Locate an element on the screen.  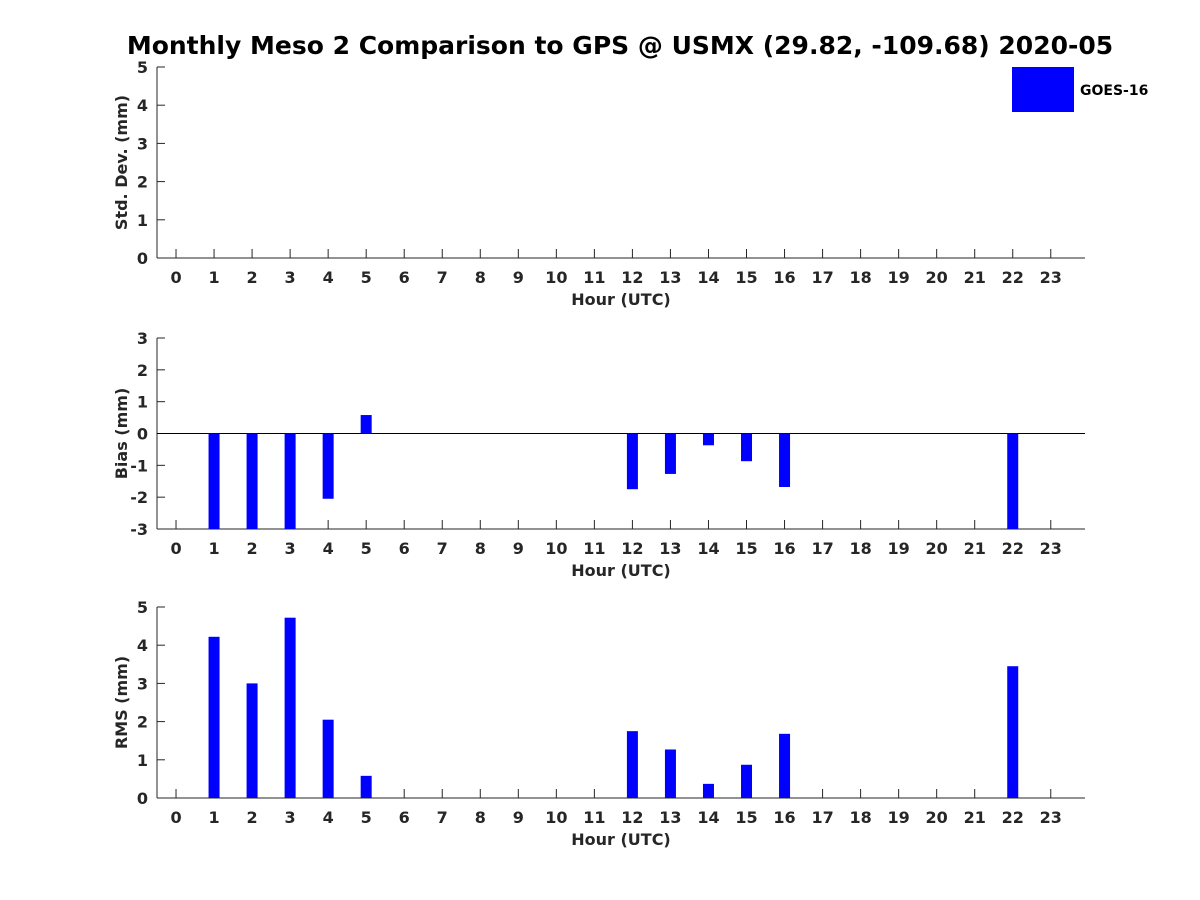
y-tick-label: -3 is located at coordinates (139, 529).